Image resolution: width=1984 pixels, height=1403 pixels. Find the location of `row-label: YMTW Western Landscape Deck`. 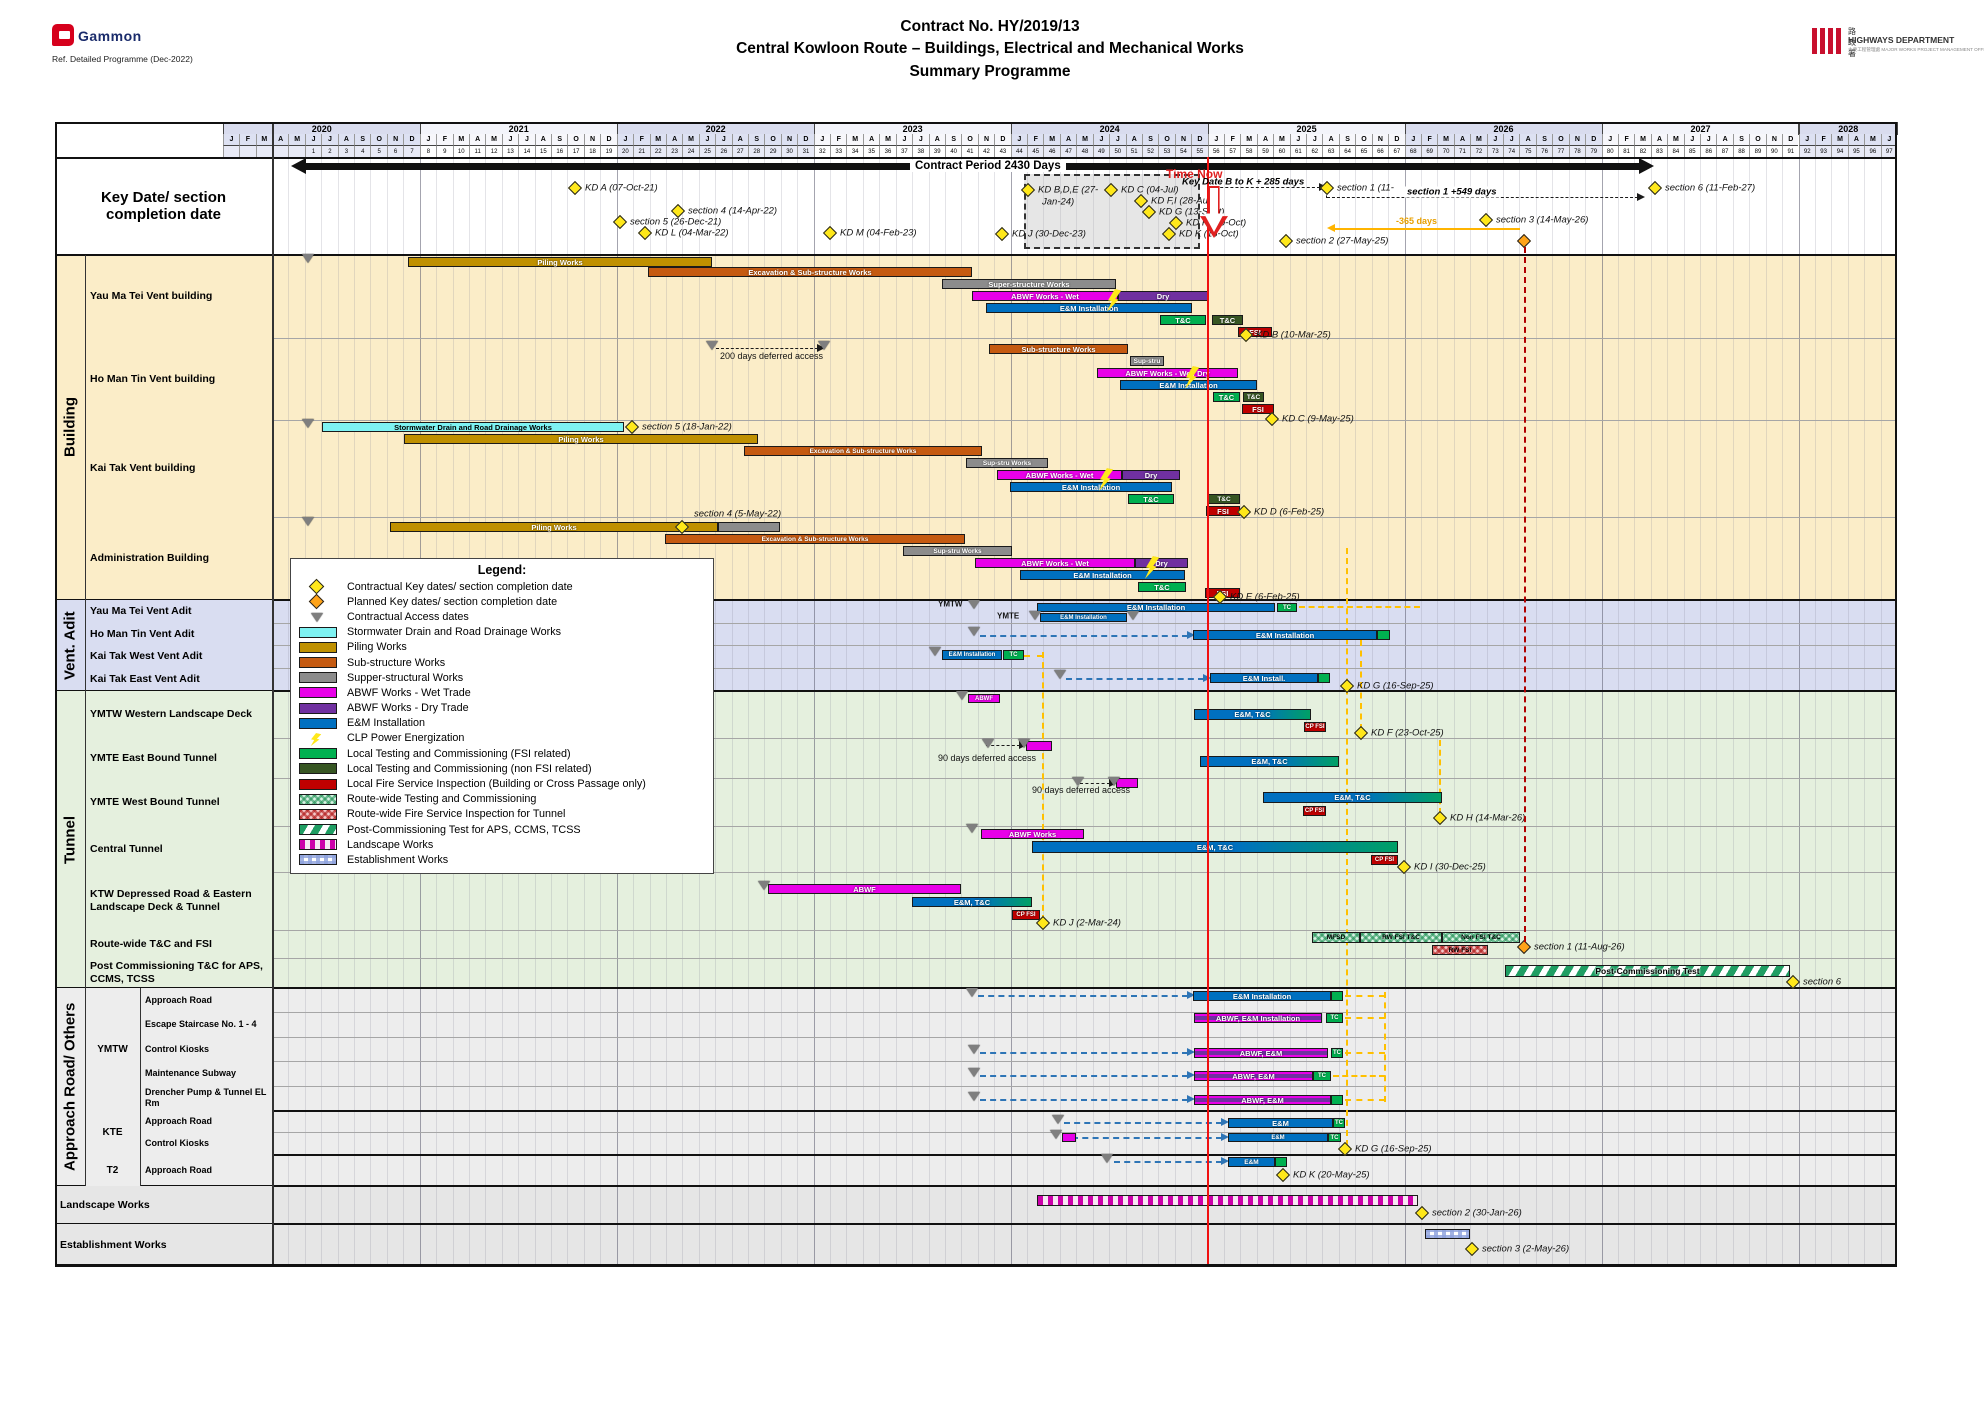

row-label: YMTW Western Landscape Deck is located at coordinates (178, 714).